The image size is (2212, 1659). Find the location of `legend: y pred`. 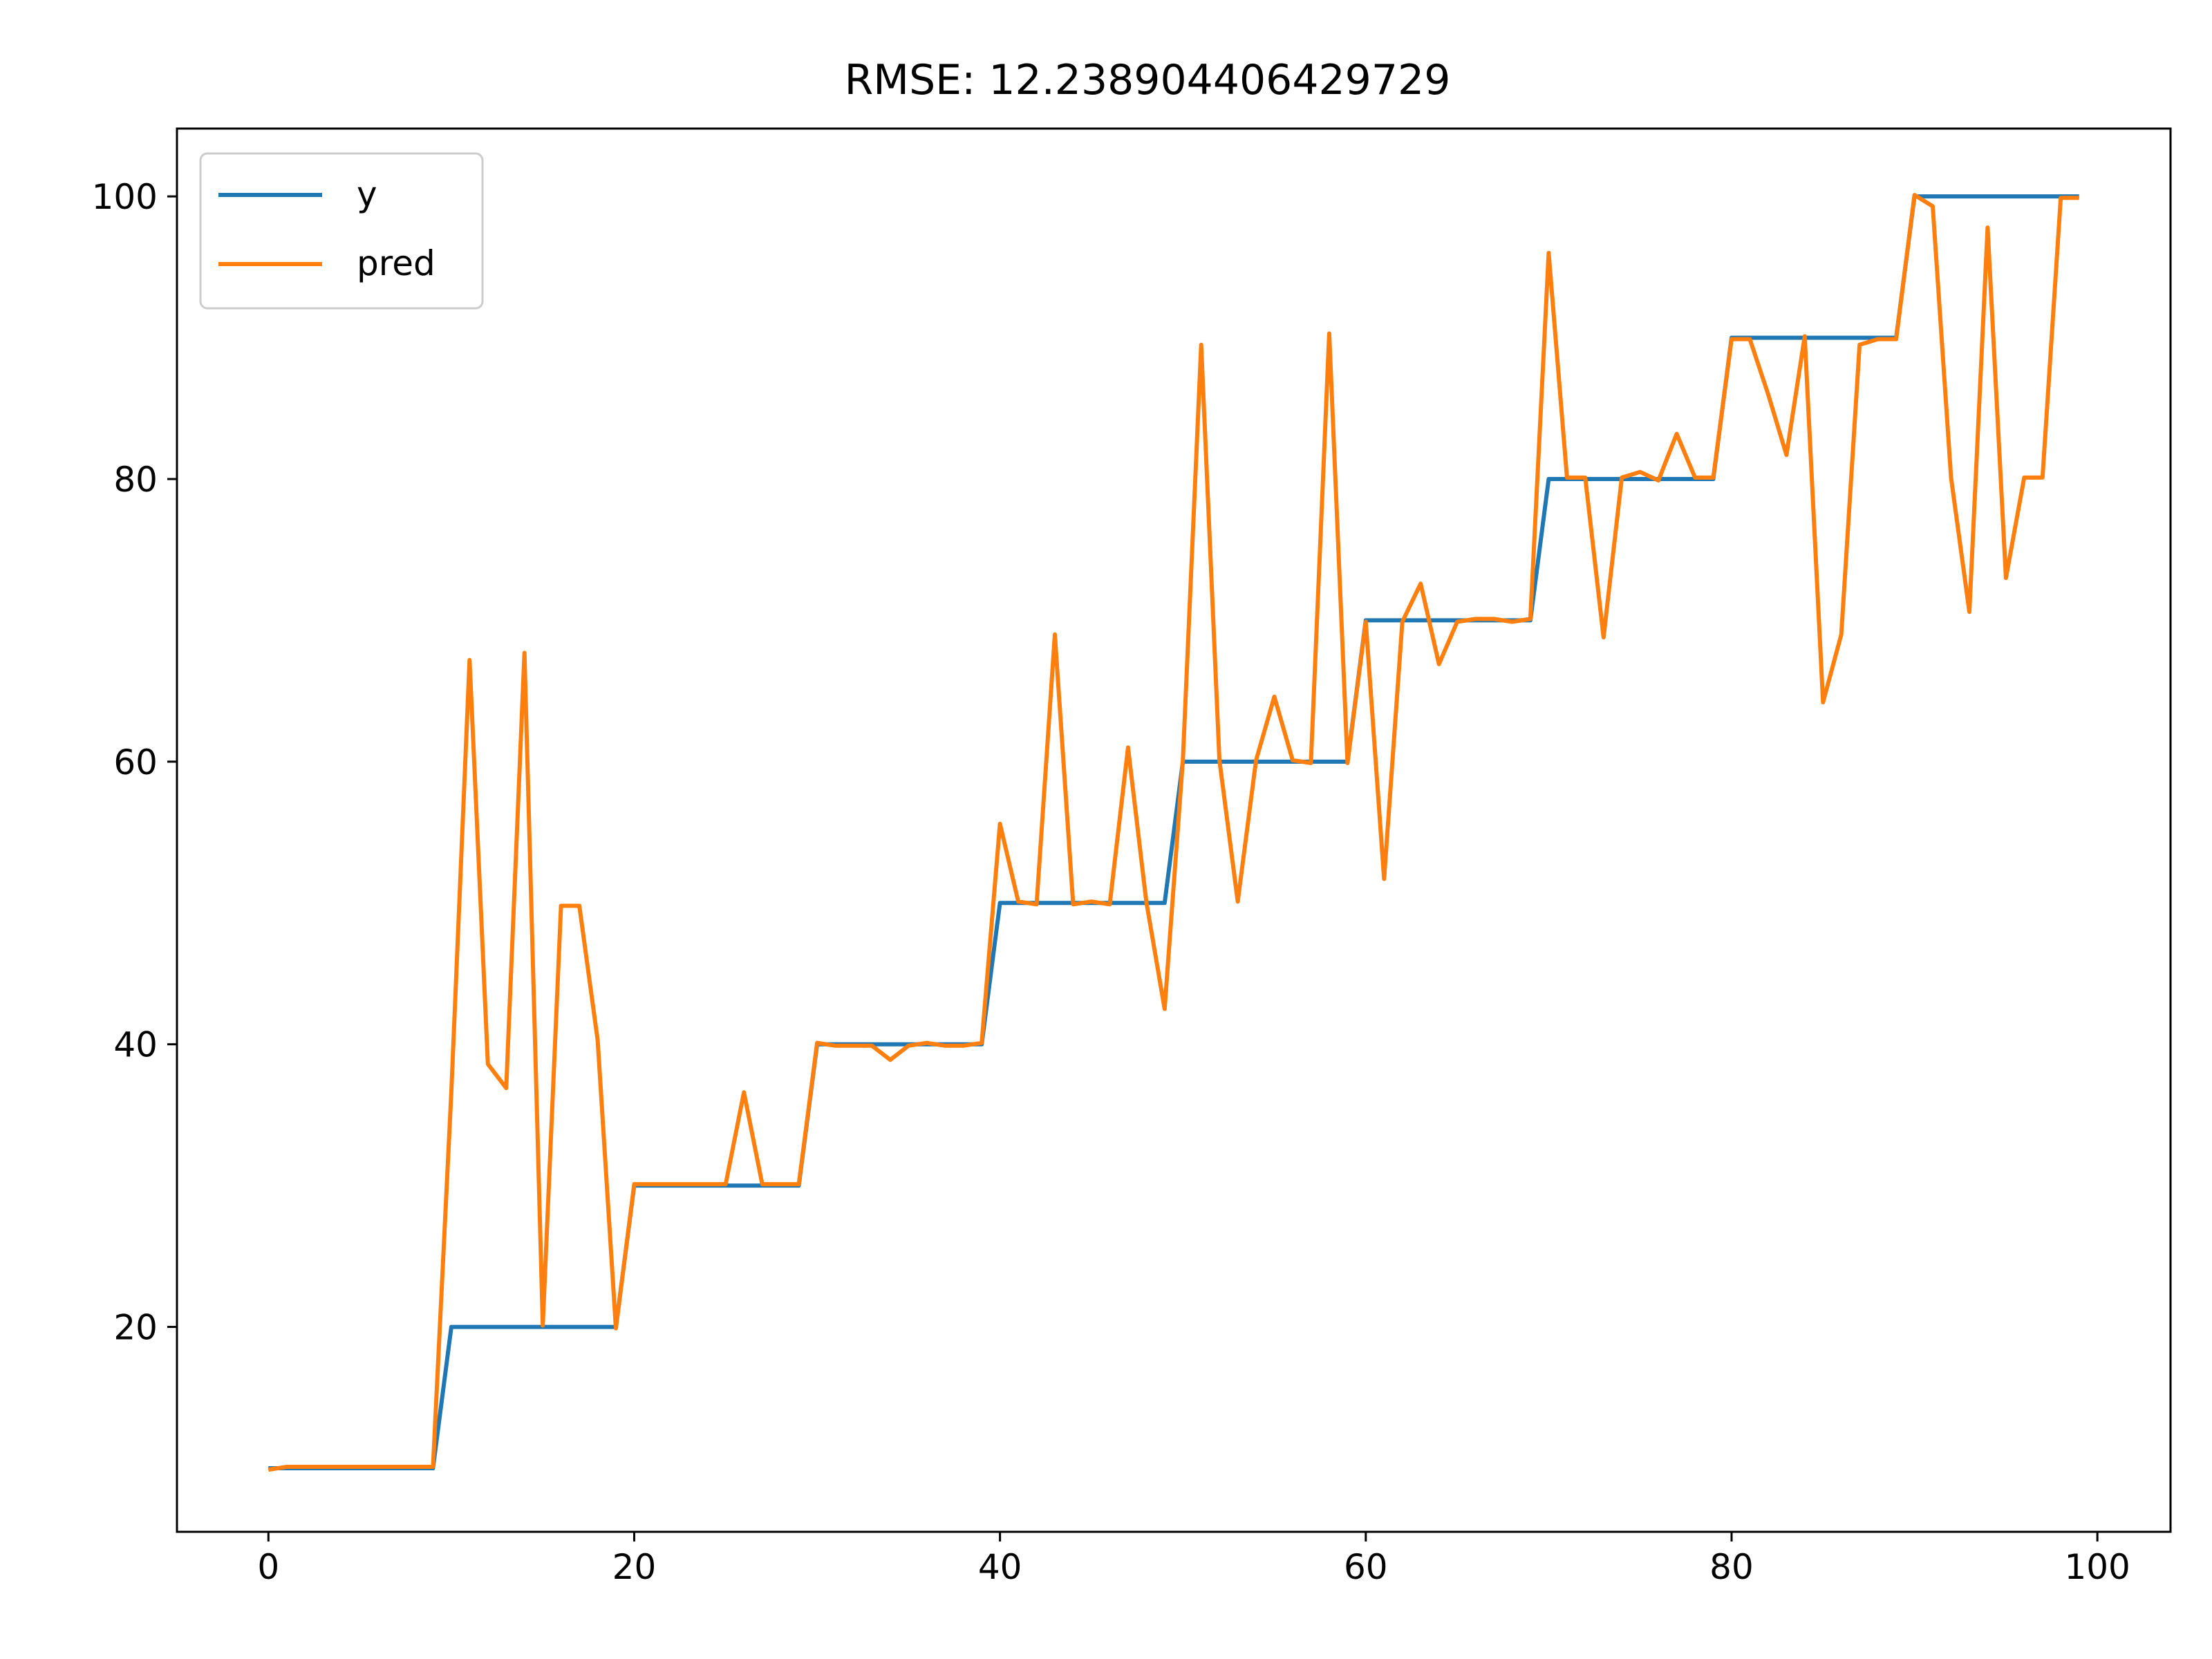

legend: y pred is located at coordinates (341, 231).